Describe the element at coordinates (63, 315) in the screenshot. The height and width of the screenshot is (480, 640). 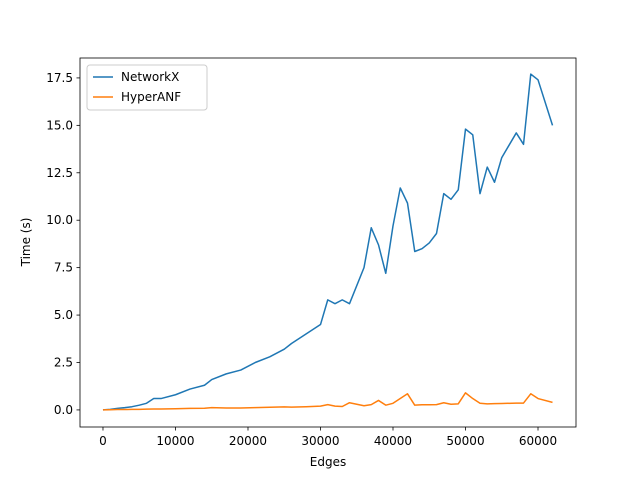
I see `y-tick-label: 5.0` at that location.